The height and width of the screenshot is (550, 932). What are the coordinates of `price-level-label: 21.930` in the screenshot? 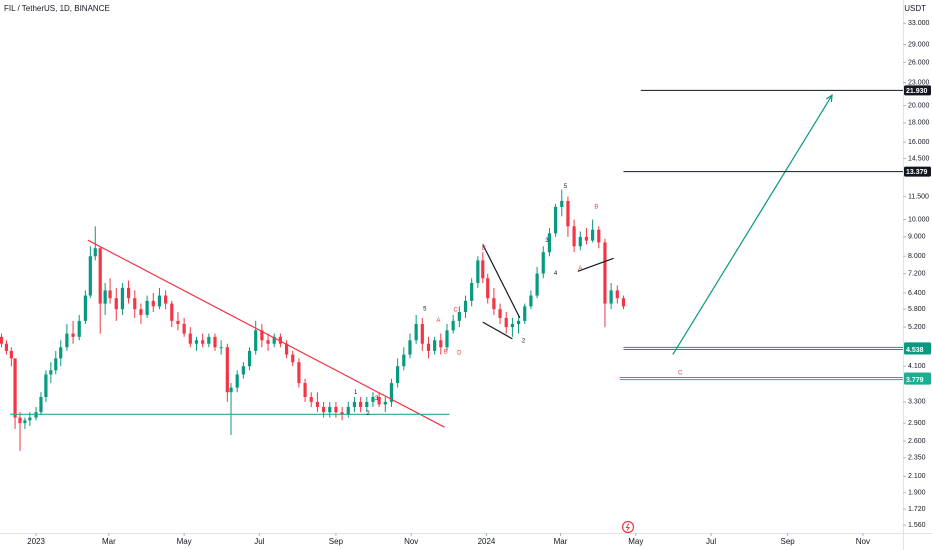 It's located at (917, 91).